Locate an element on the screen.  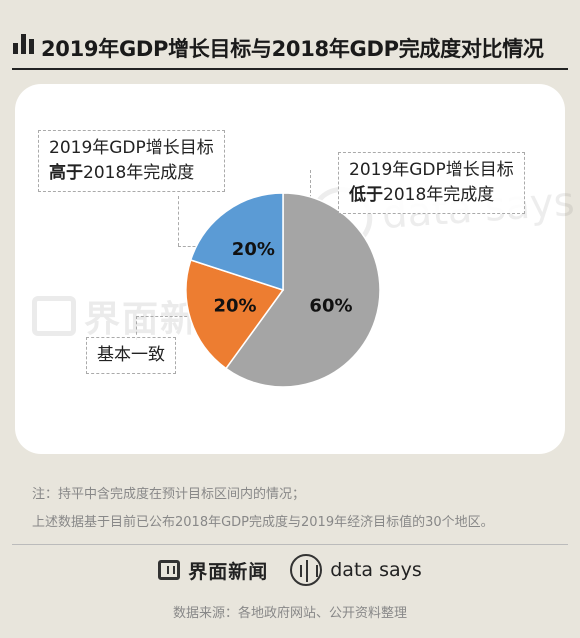
footer-divider is located at coordinates (290, 544).